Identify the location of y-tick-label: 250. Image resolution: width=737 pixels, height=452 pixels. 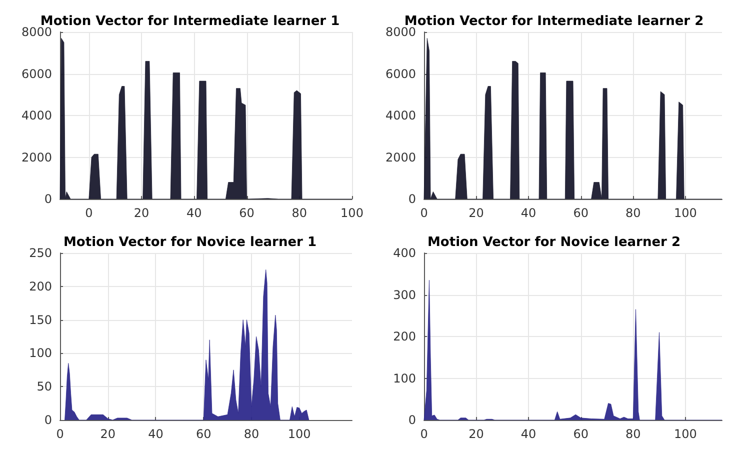
(40, 253).